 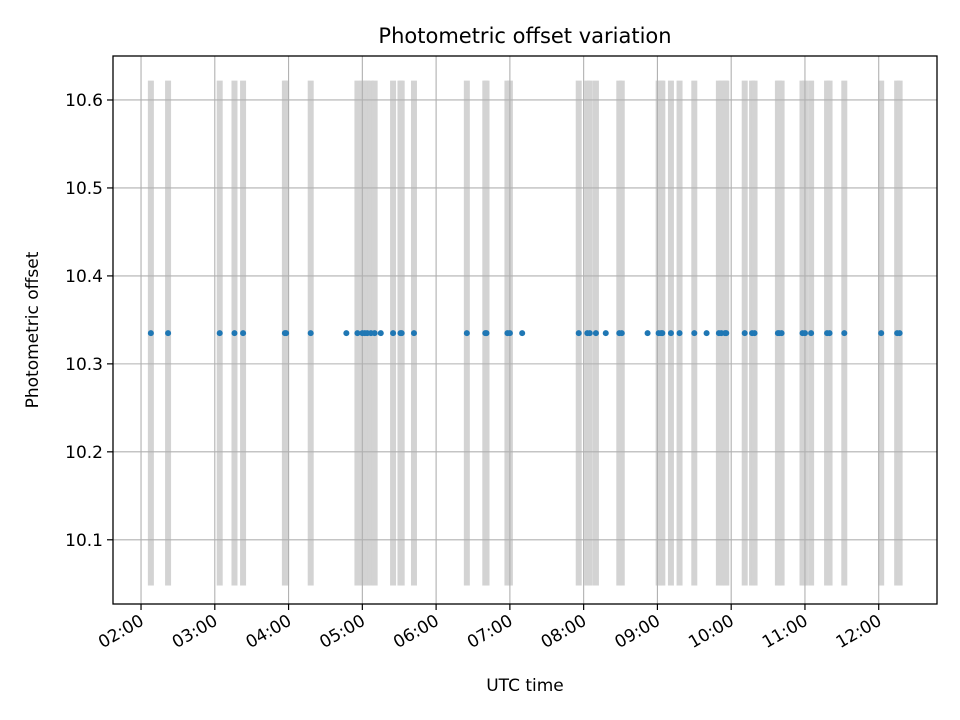 I want to click on y-tick-label-2: 10.3, so click(x=84, y=365).